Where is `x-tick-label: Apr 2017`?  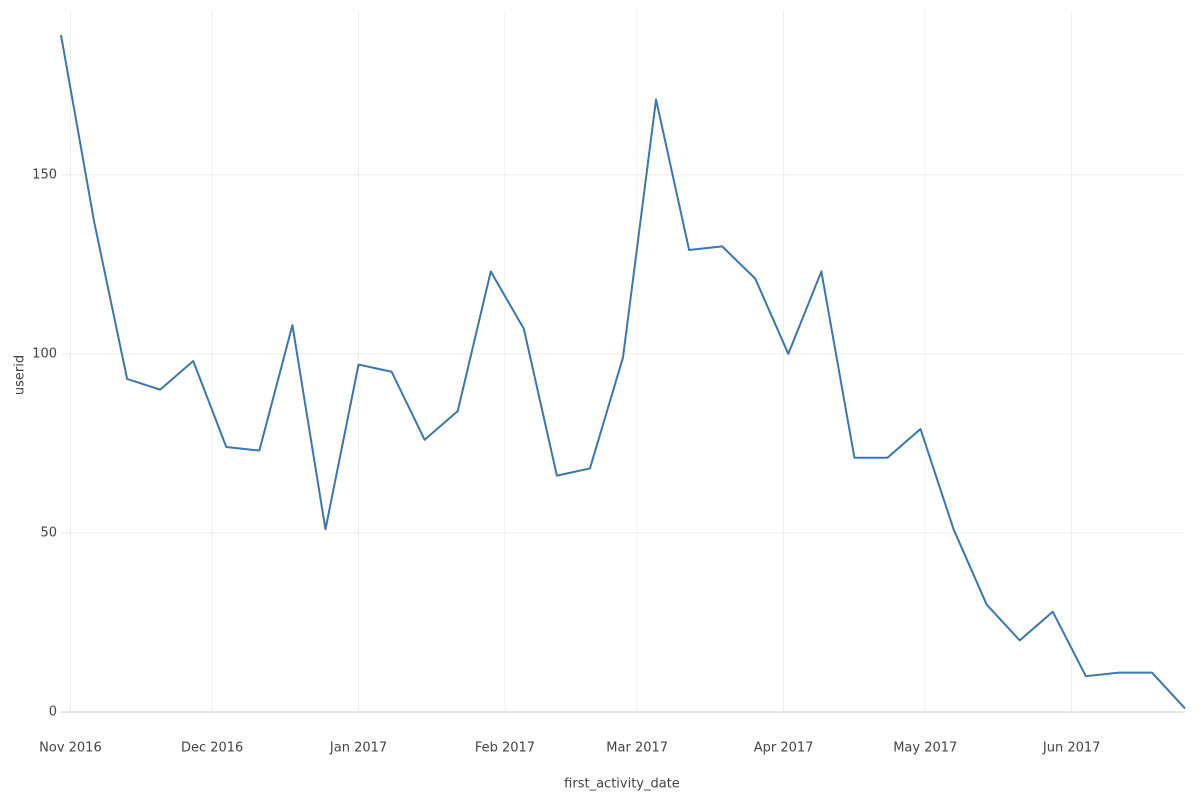
x-tick-label: Apr 2017 is located at coordinates (784, 748).